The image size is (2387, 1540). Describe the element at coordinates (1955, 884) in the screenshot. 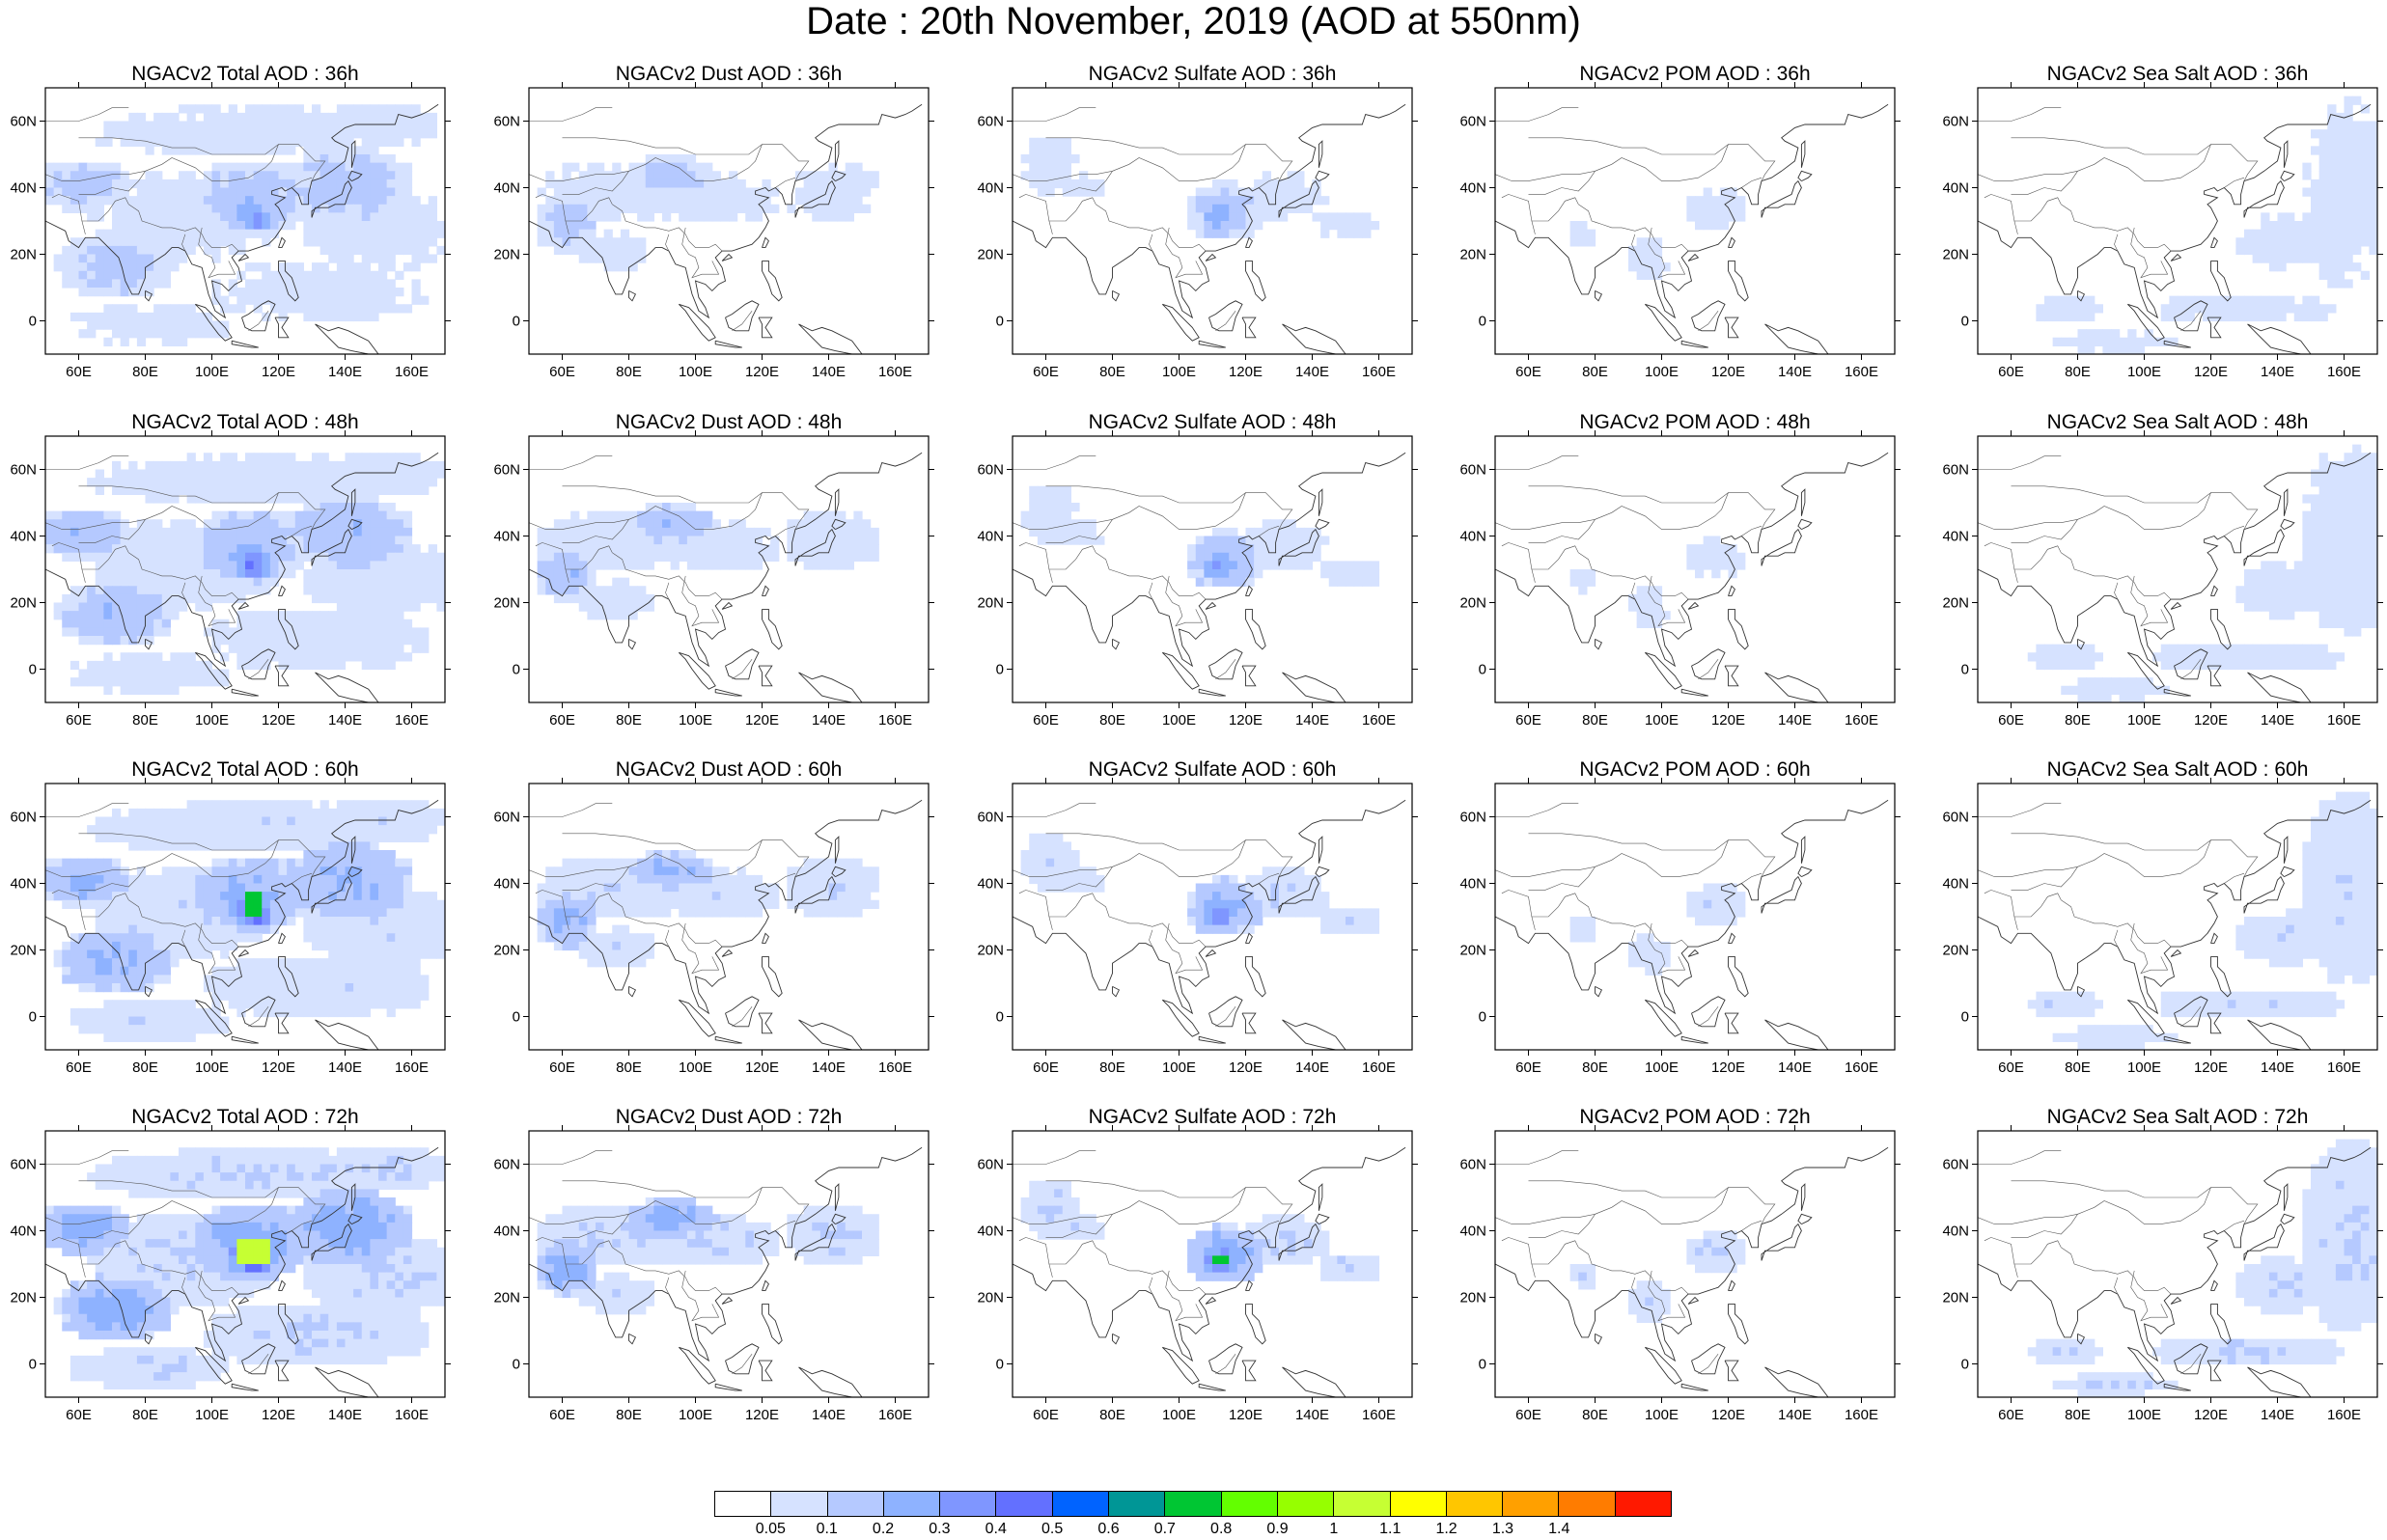

I see `lat-tick-label: 40N` at that location.